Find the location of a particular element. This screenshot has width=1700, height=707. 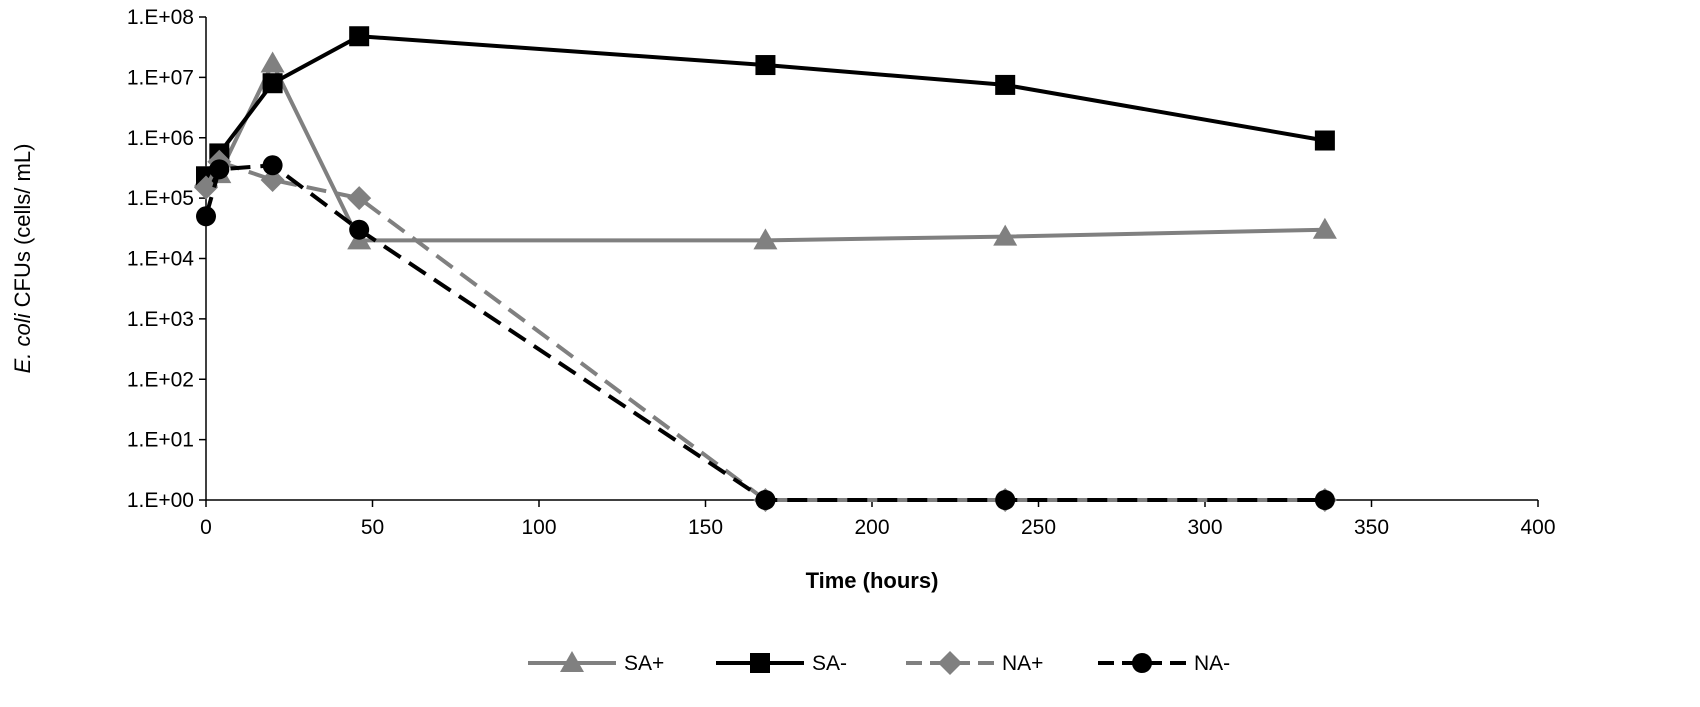

x-tick-label: 100 is located at coordinates (538, 527).